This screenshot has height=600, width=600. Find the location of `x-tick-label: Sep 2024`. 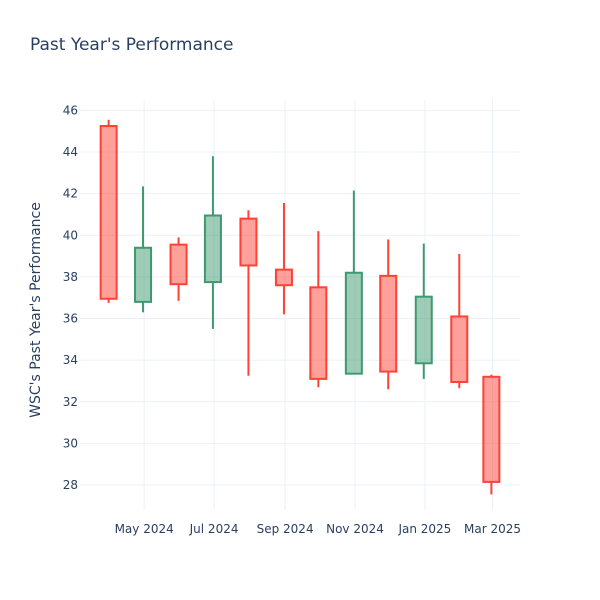

x-tick-label: Sep 2024 is located at coordinates (285, 529).